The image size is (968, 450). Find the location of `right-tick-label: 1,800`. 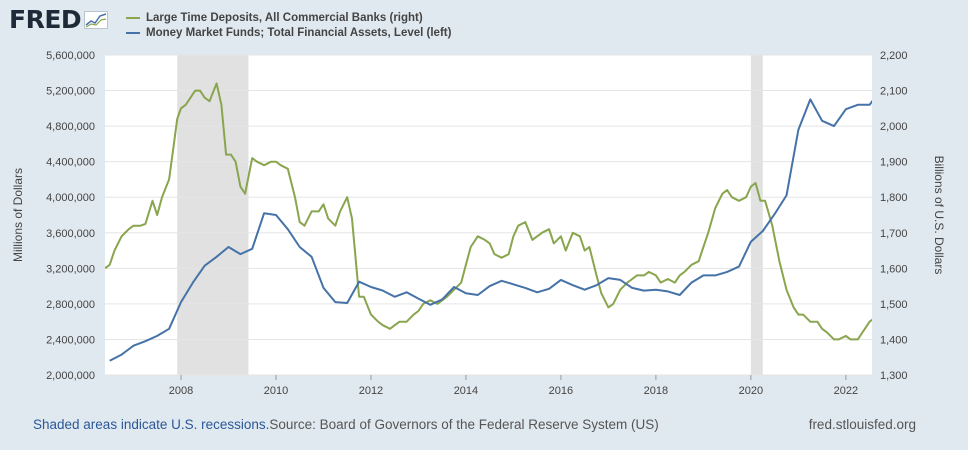

right-tick-label: 1,800 is located at coordinates (894, 198).